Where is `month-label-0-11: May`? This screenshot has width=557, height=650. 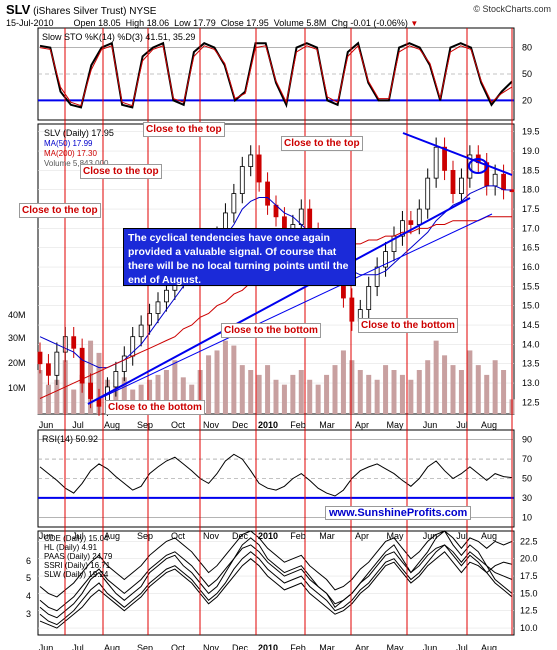 month-label-0-11: May is located at coordinates (395, 425).